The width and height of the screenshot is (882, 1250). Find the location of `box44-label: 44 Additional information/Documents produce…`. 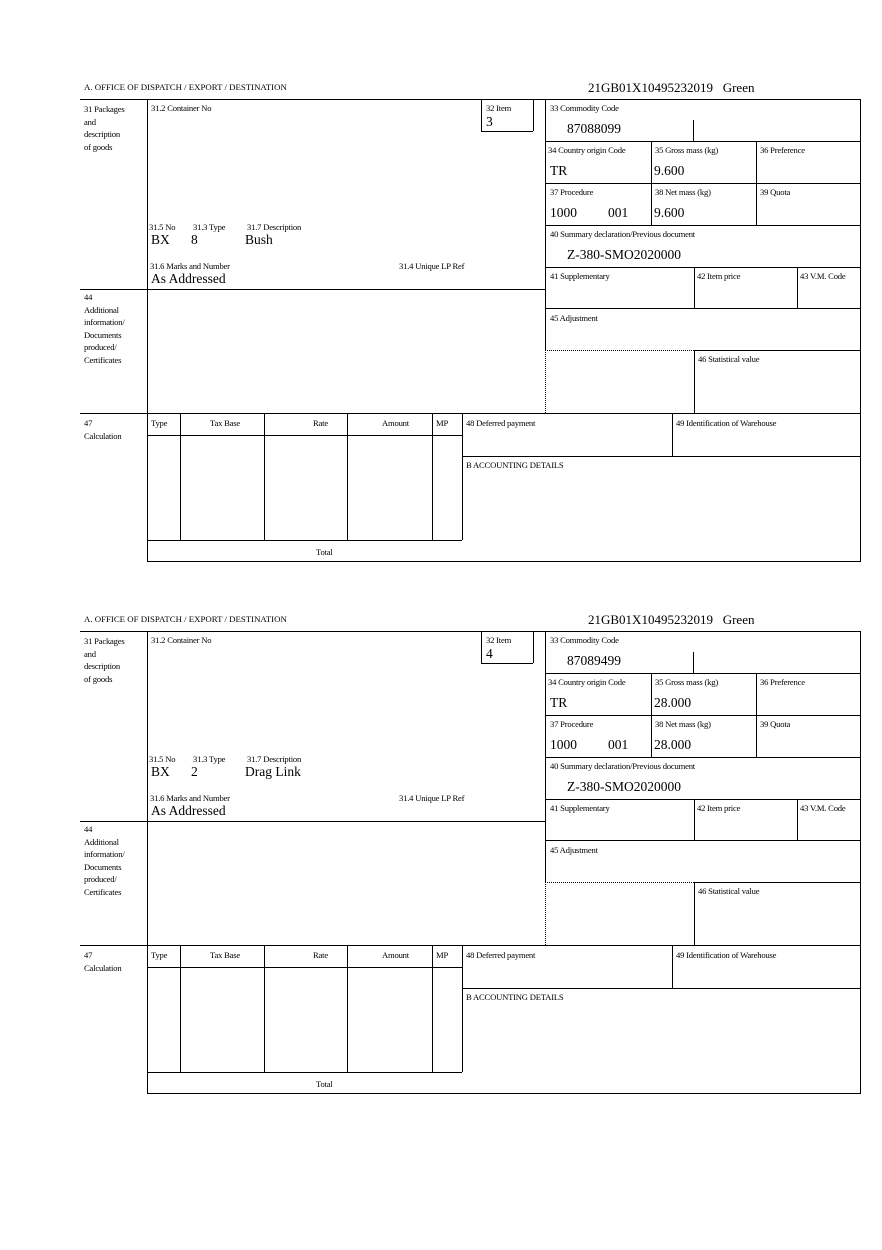

box44-label: 44 Additional information/Documents produce… is located at coordinates (104, 328).